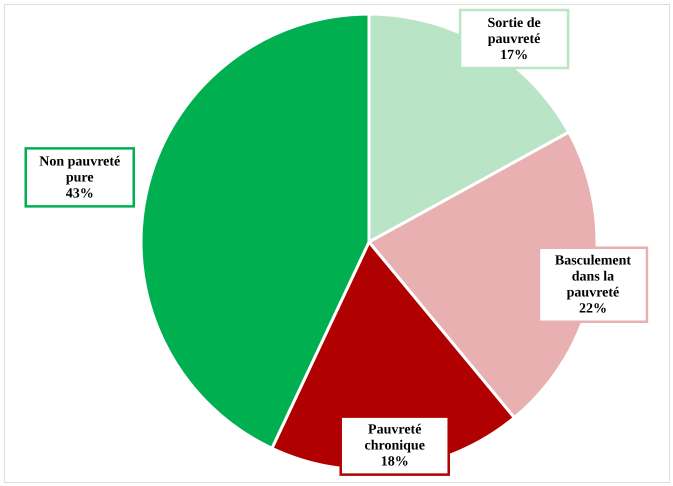 The width and height of the screenshot is (673, 486). I want to click on data-label: 22%, so click(592, 309).